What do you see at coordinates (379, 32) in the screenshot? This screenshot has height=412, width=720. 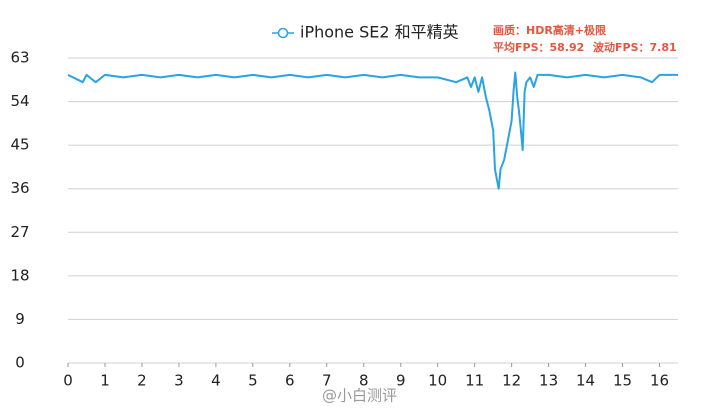 I see `legend-label: iPhone SE2 和平精英` at bounding box center [379, 32].